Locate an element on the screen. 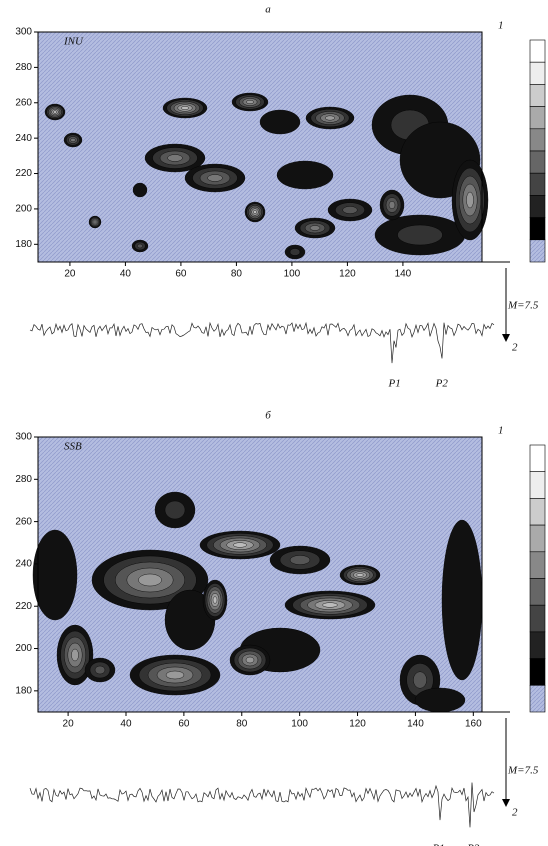 Image resolution: width=548 pixels, height=846 pixels. panel-label: б is located at coordinates (268, 416).